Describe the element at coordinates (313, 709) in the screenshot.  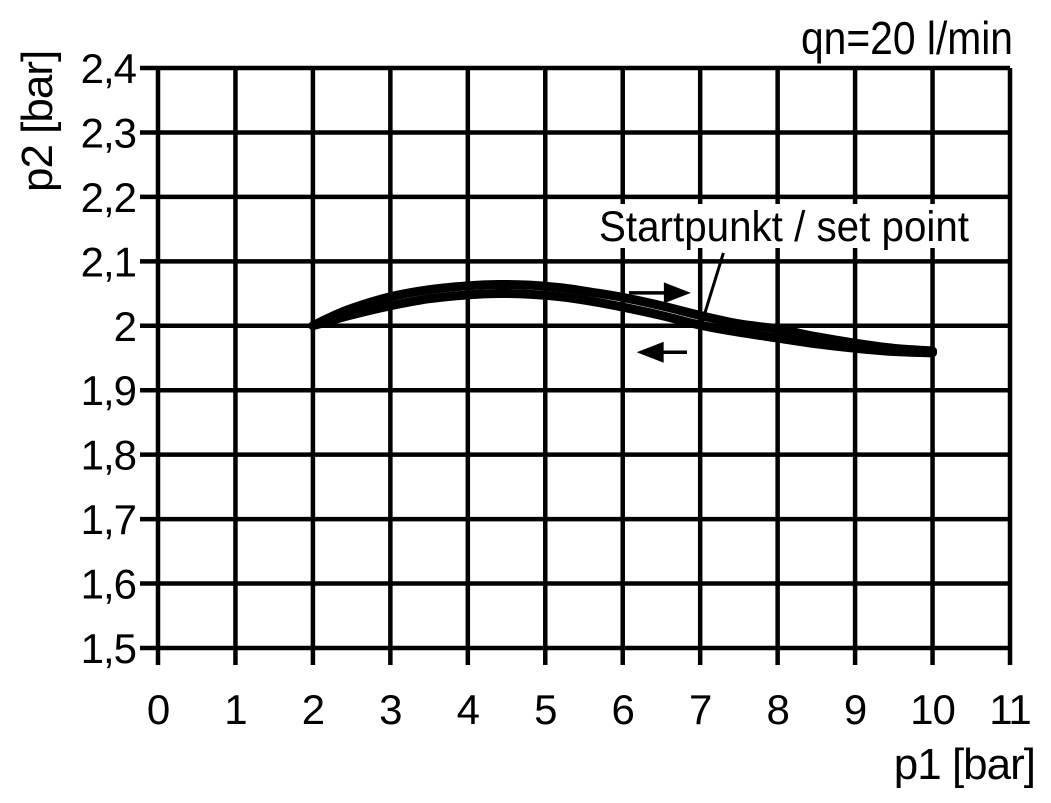
I see `x-tick-label-2: 2` at that location.